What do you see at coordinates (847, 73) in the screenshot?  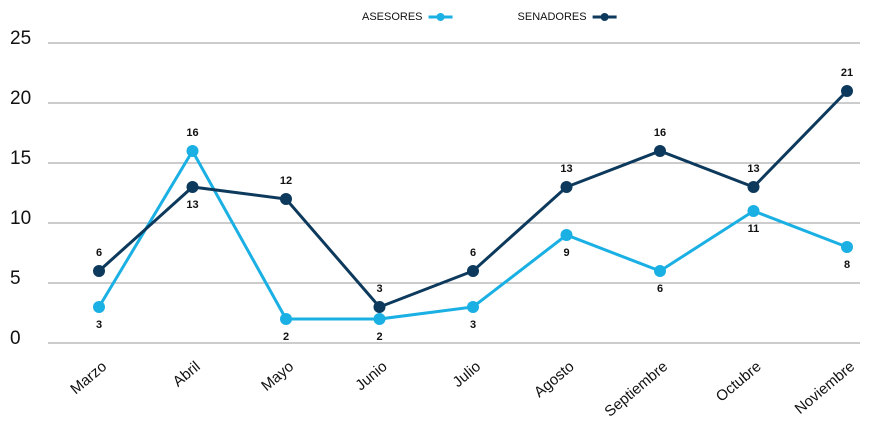 I see `data-label: 21` at bounding box center [847, 73].